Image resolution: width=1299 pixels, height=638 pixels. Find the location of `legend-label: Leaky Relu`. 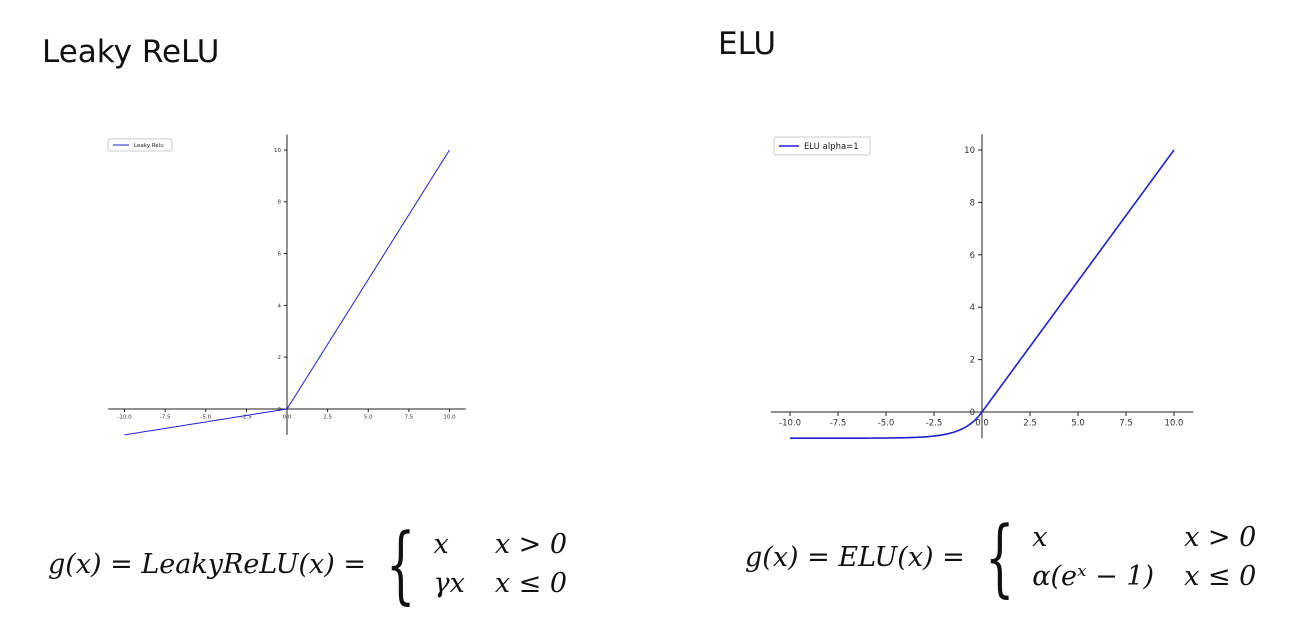

legend-label: Leaky Relu is located at coordinates (149, 146).